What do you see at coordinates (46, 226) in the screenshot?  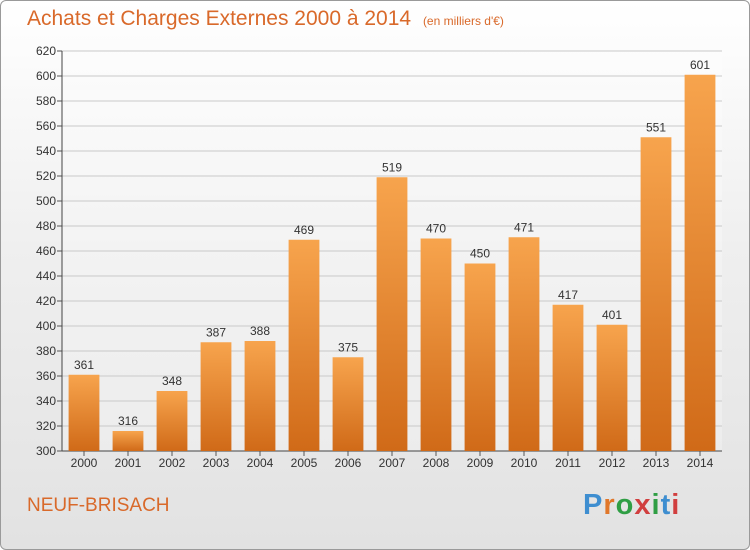 I see `y-tick-label: 480` at bounding box center [46, 226].